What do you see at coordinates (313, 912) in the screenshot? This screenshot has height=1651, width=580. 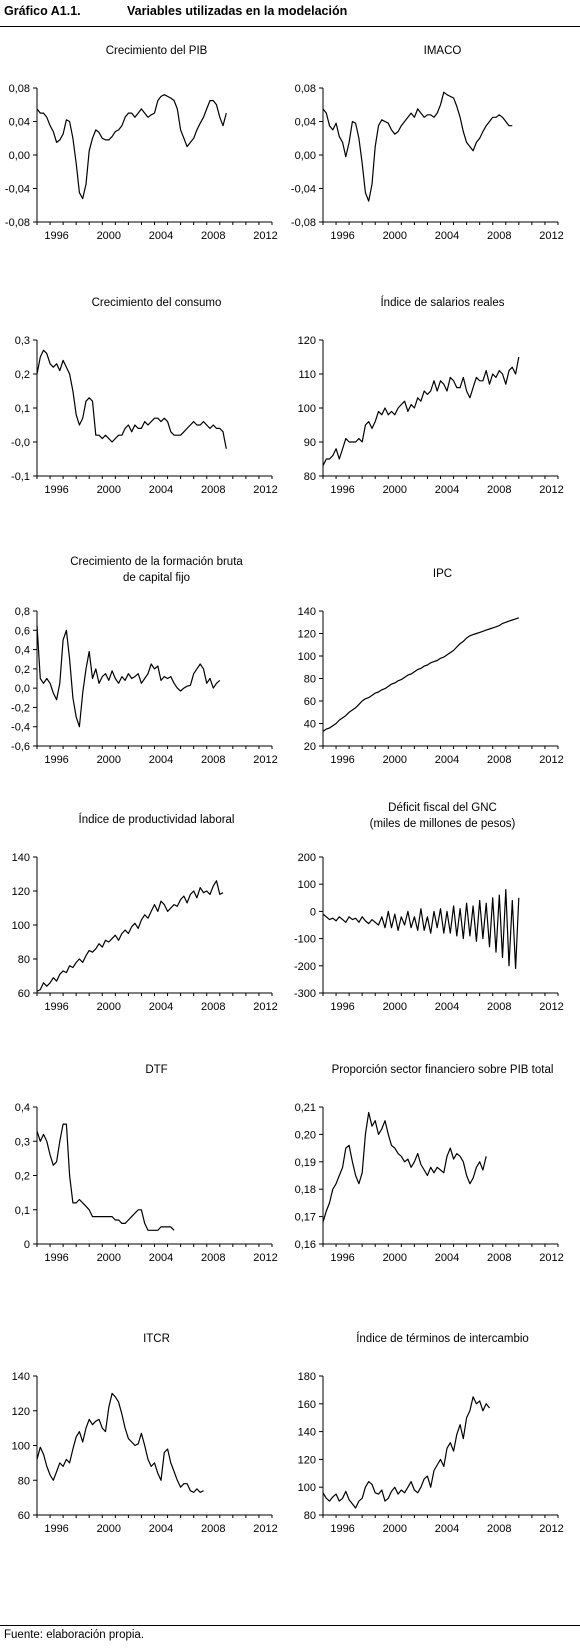 I see `y-tick-label: 0` at bounding box center [313, 912].